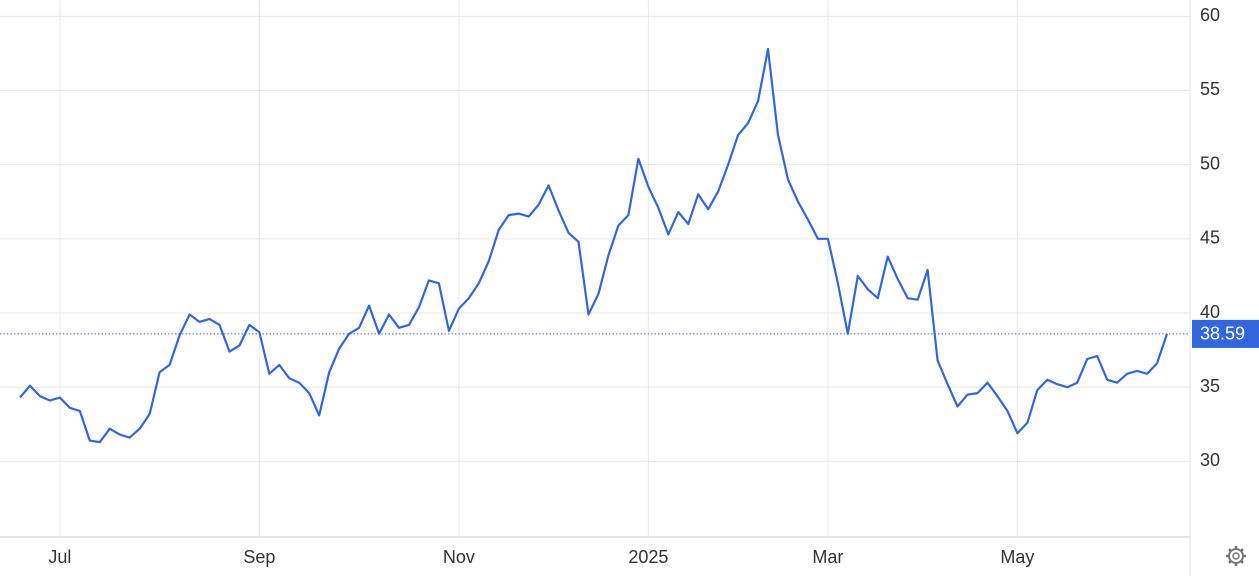 This screenshot has width=1259, height=576. I want to click on last-value-box, so click(1225, 333).